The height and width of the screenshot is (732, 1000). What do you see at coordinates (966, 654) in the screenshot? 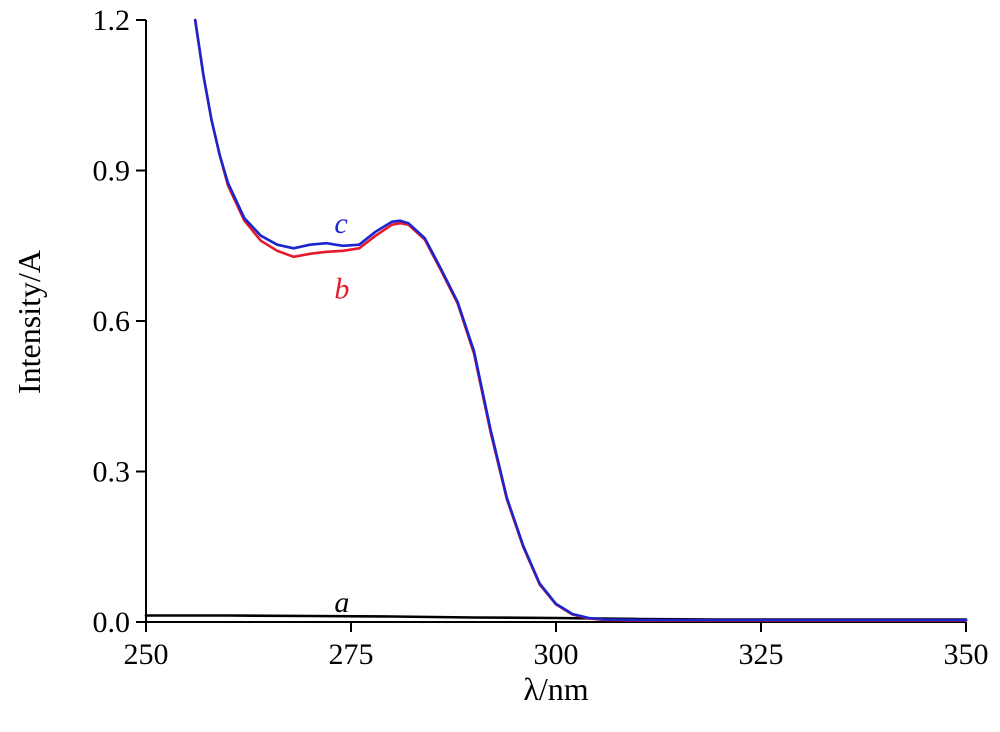
I see `x-tick-label-350: 350` at bounding box center [966, 654].